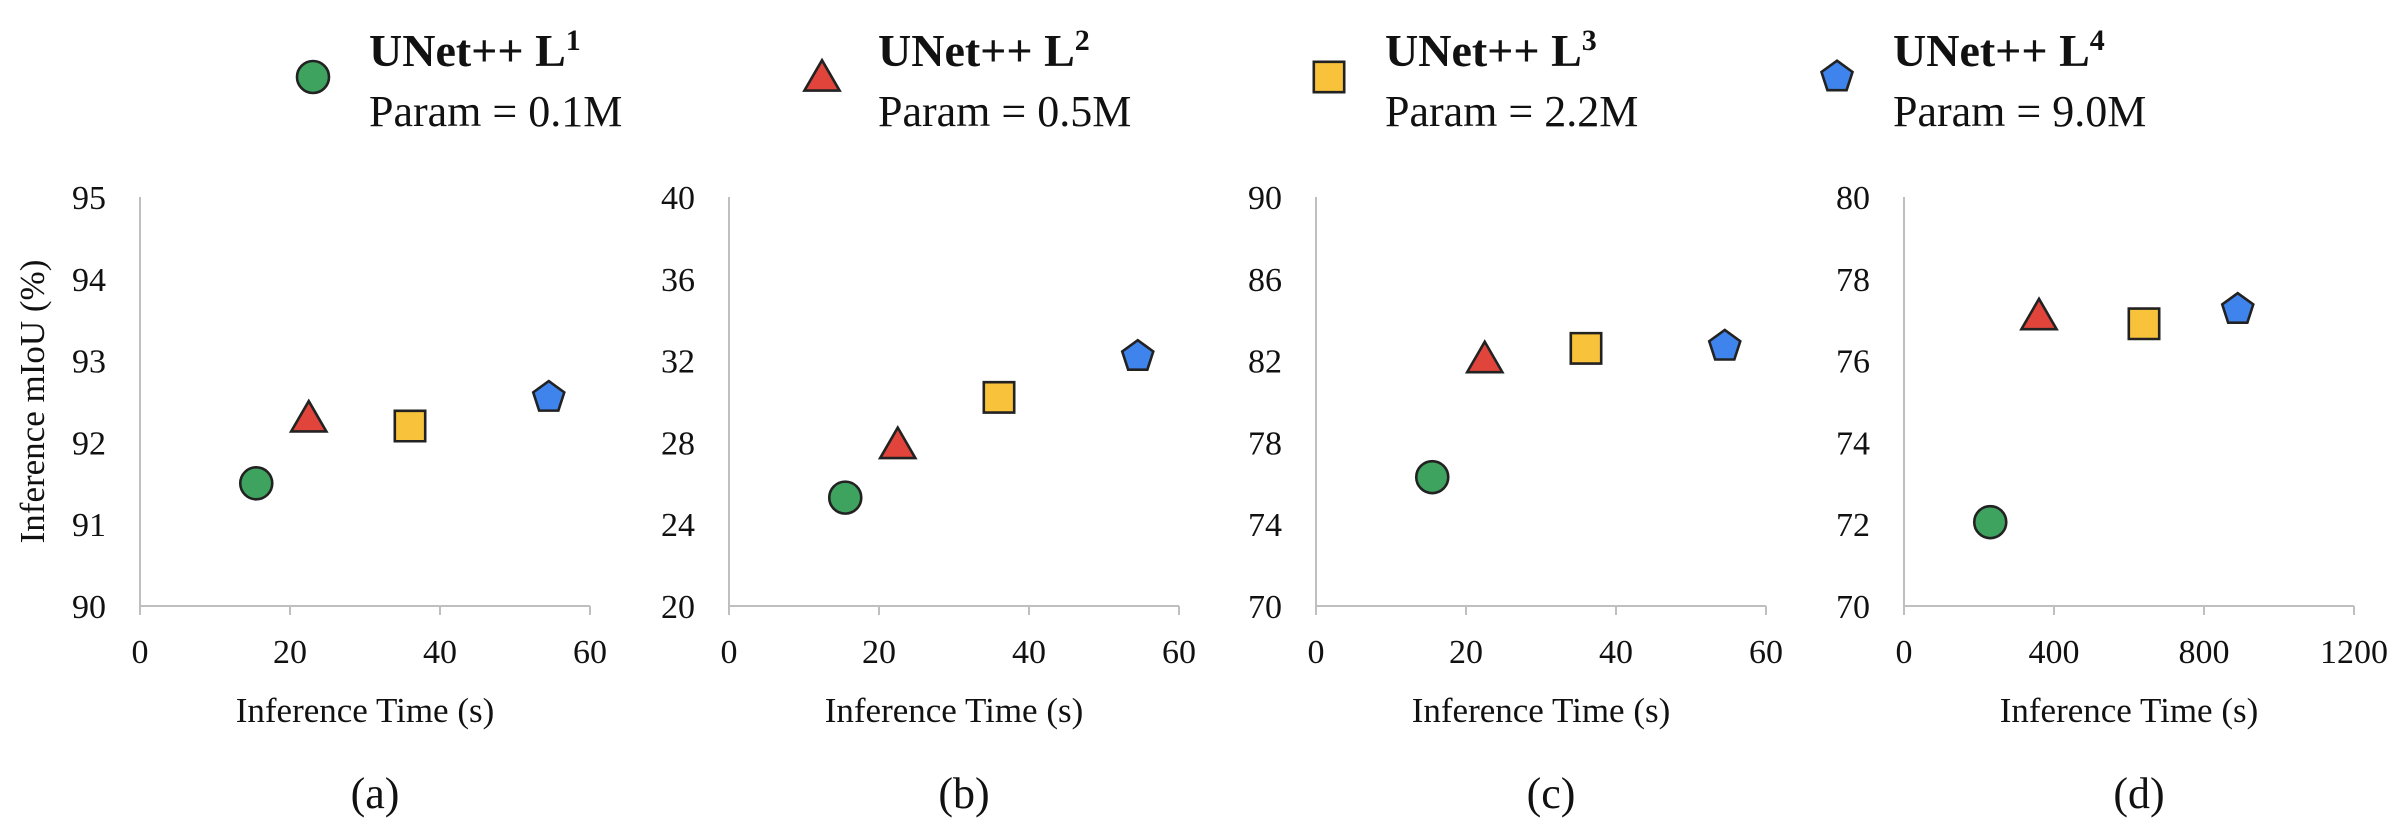 This screenshot has width=2400, height=836. What do you see at coordinates (1475, 80) in the screenshot?
I see `legend-item: UNet++ L3 Param = 2.2M` at bounding box center [1475, 80].